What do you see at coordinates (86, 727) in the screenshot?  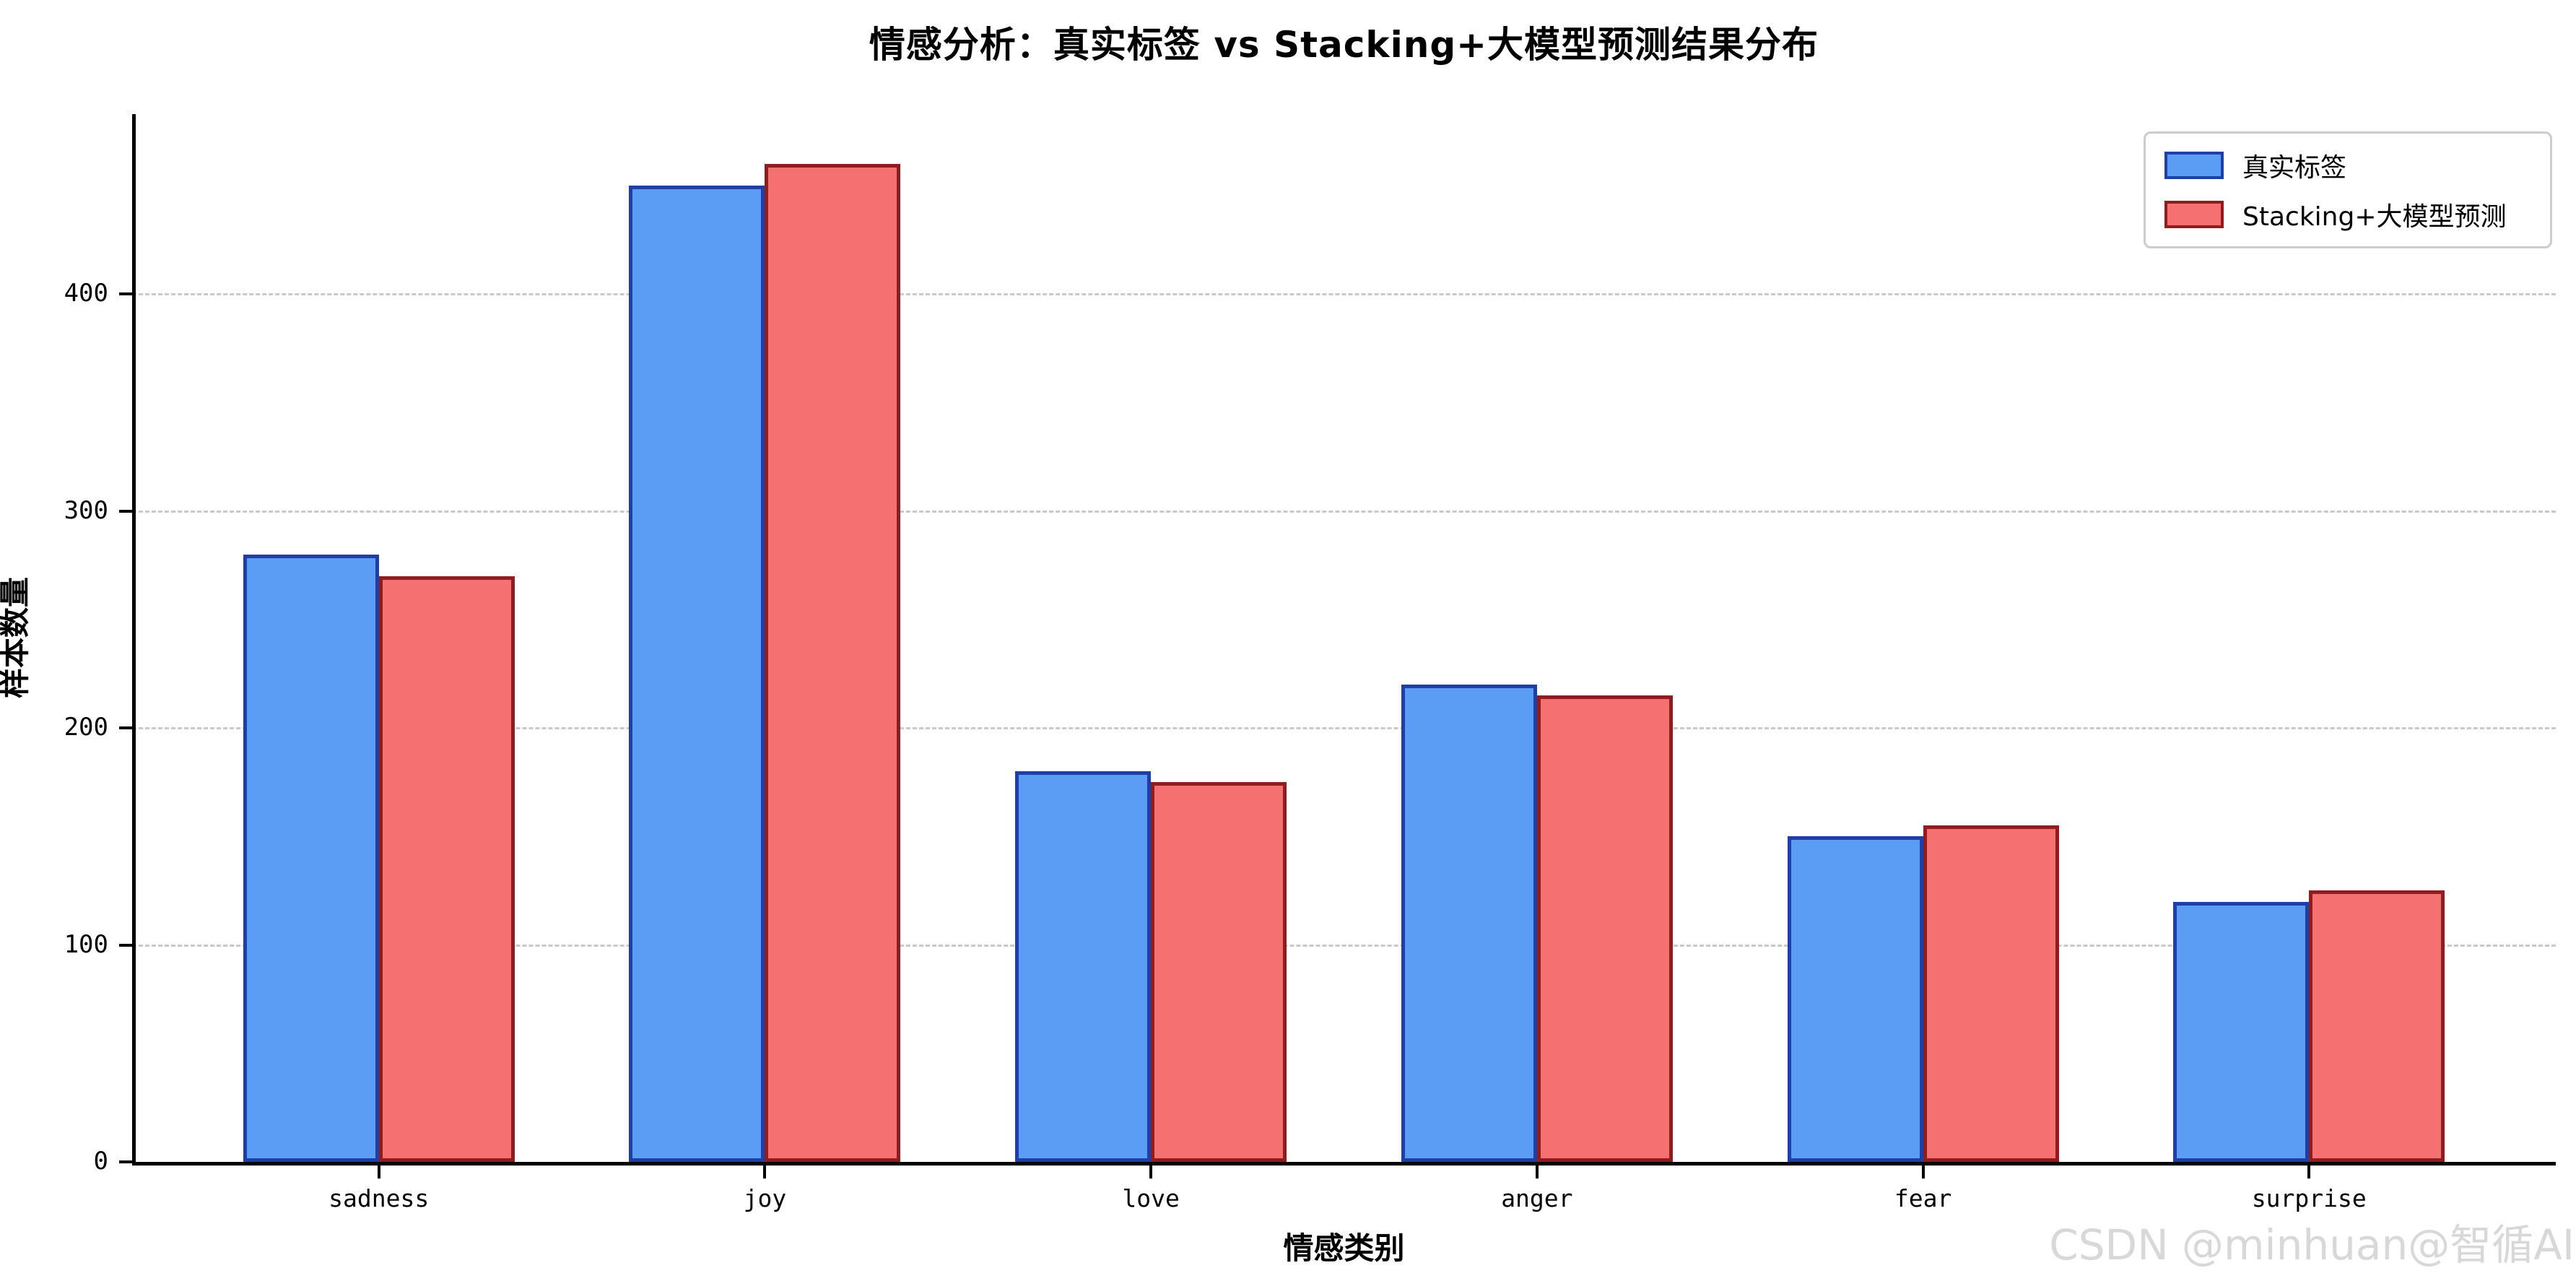 I see `y-tick-label-200: 200` at bounding box center [86, 727].